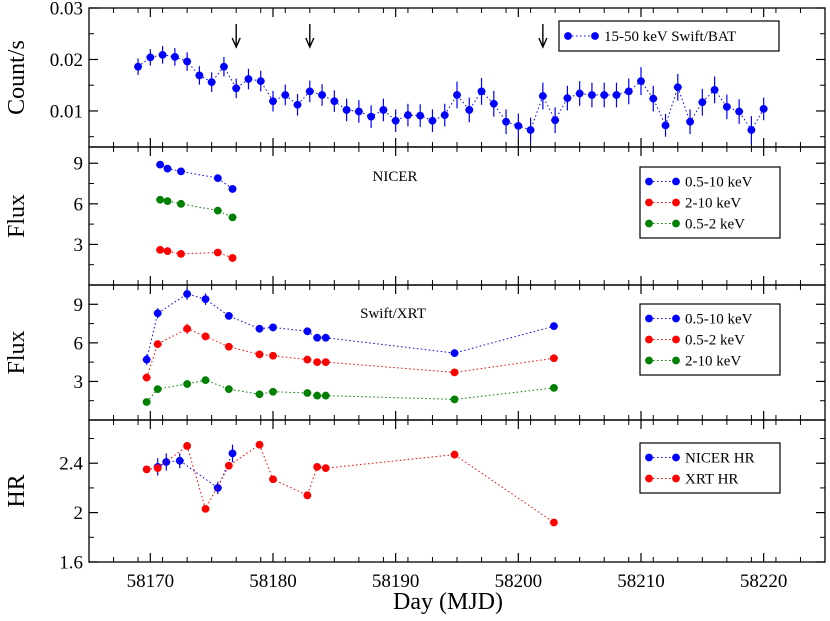  What do you see at coordinates (715, 225) in the screenshot?
I see `legend-label: 0.5-2 keV` at bounding box center [715, 225].